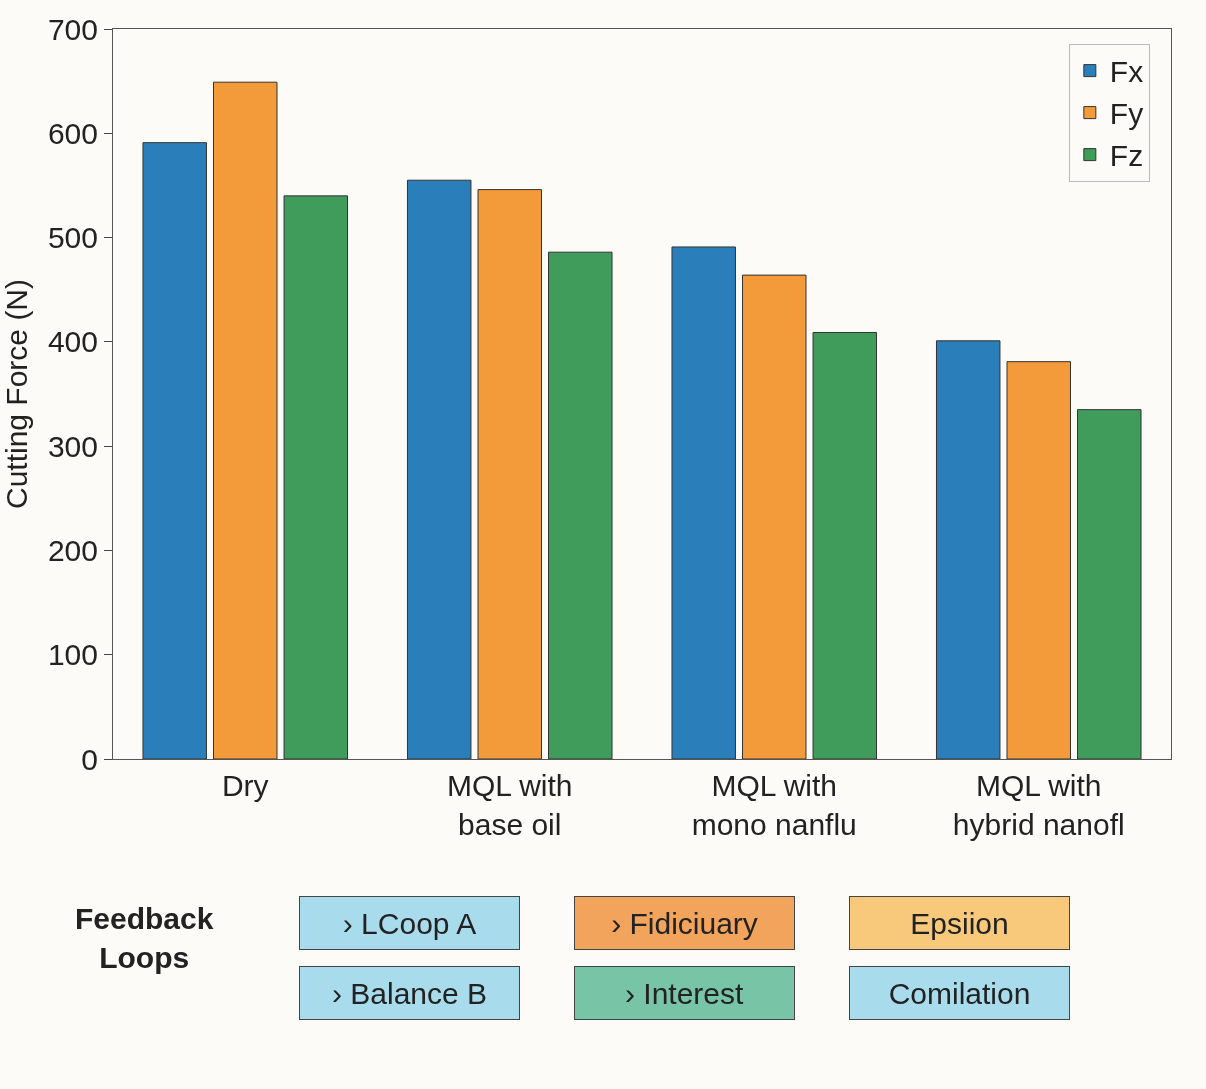  Describe the element at coordinates (409, 993) in the screenshot. I see `text: › Balance B` at that location.